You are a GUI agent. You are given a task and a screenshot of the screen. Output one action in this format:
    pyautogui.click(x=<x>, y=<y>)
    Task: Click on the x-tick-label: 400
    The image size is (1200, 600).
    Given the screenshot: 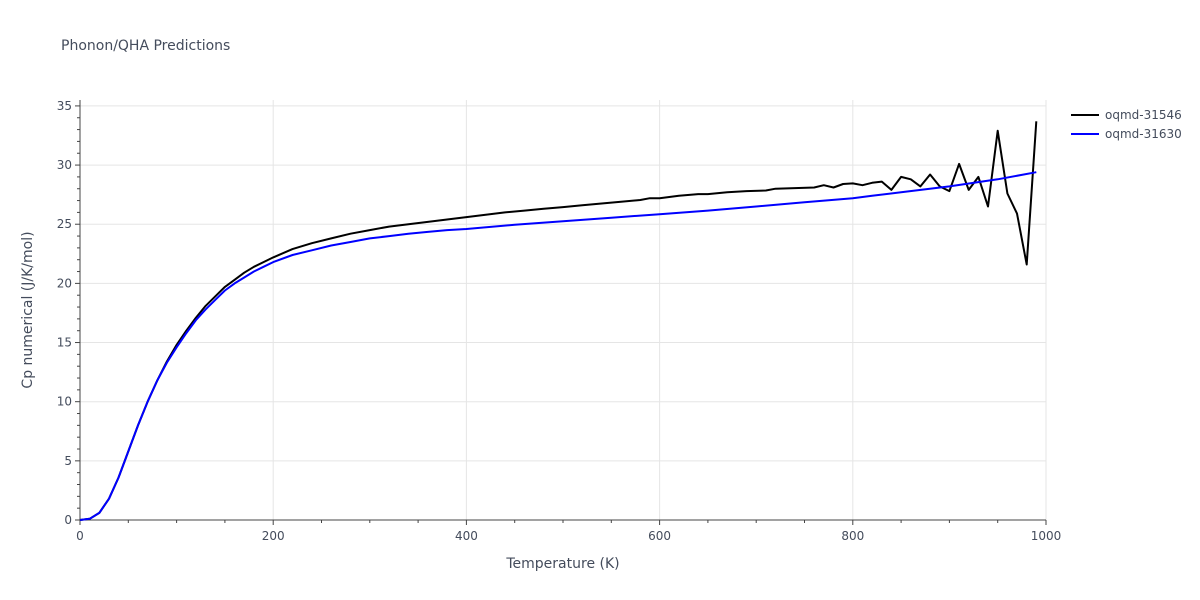 What is the action you would take?
    pyautogui.click(x=466, y=536)
    